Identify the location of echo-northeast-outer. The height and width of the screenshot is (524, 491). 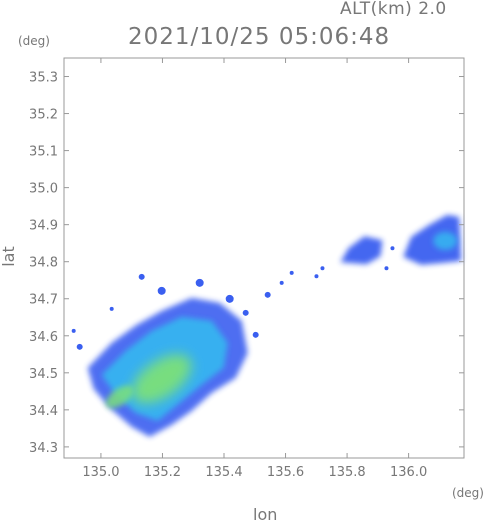
(432, 239).